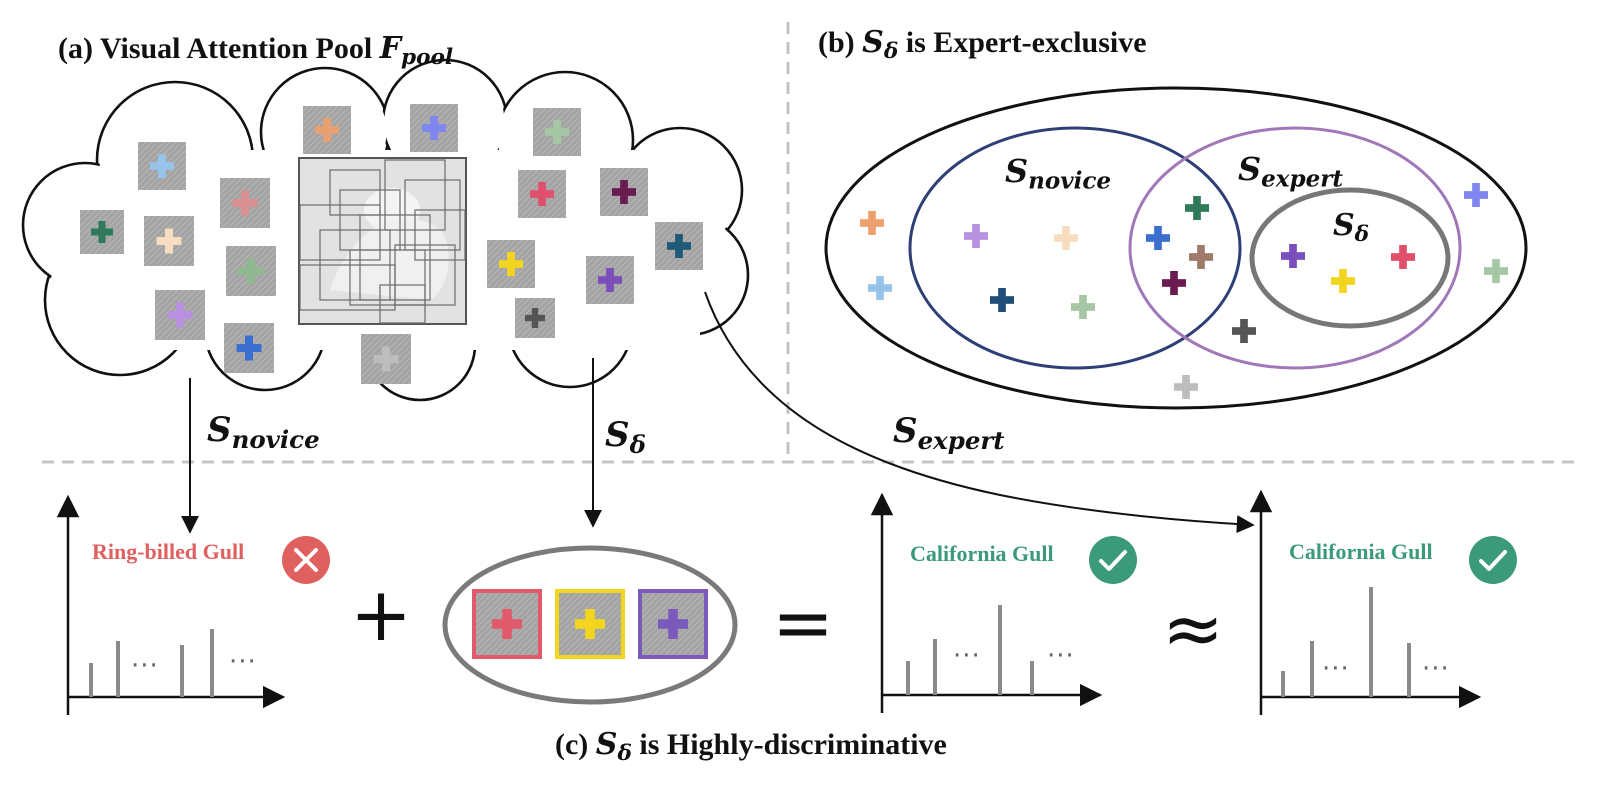 This screenshot has width=1604, height=785. Describe the element at coordinates (803, 623) in the screenshot. I see `equals-operator: =` at that location.